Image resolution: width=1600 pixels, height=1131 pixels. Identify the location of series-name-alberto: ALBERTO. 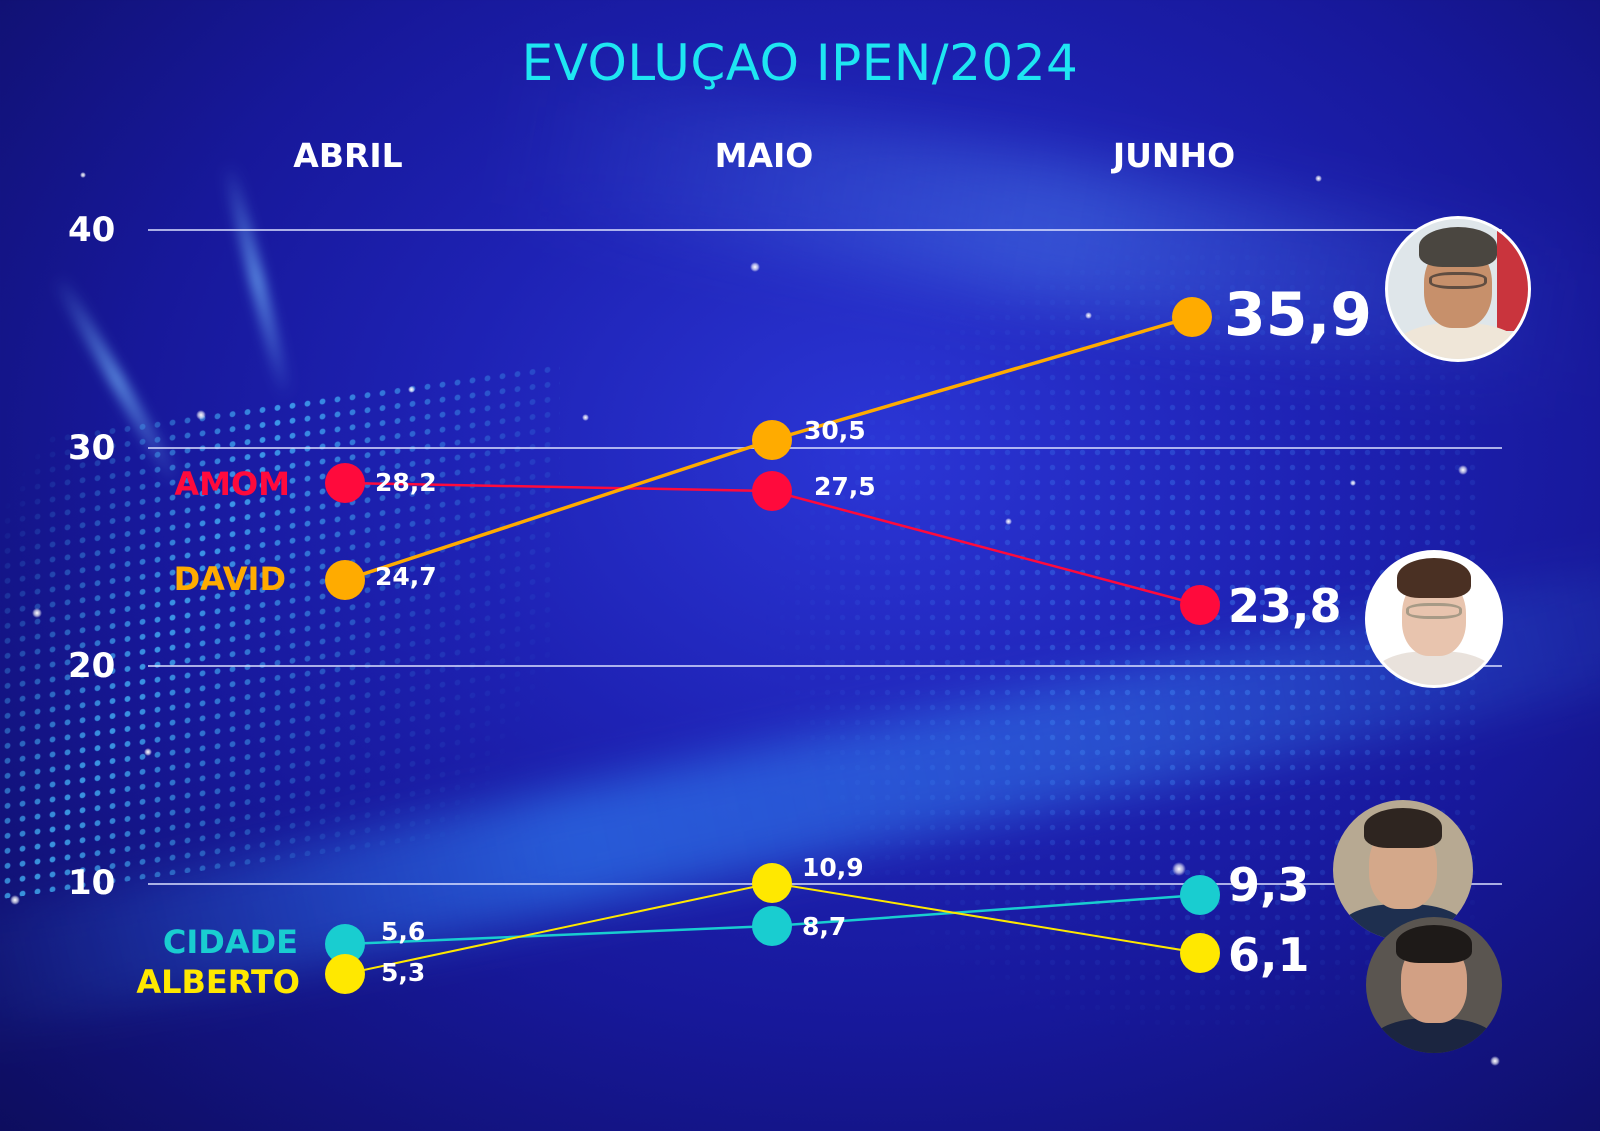
(218, 982).